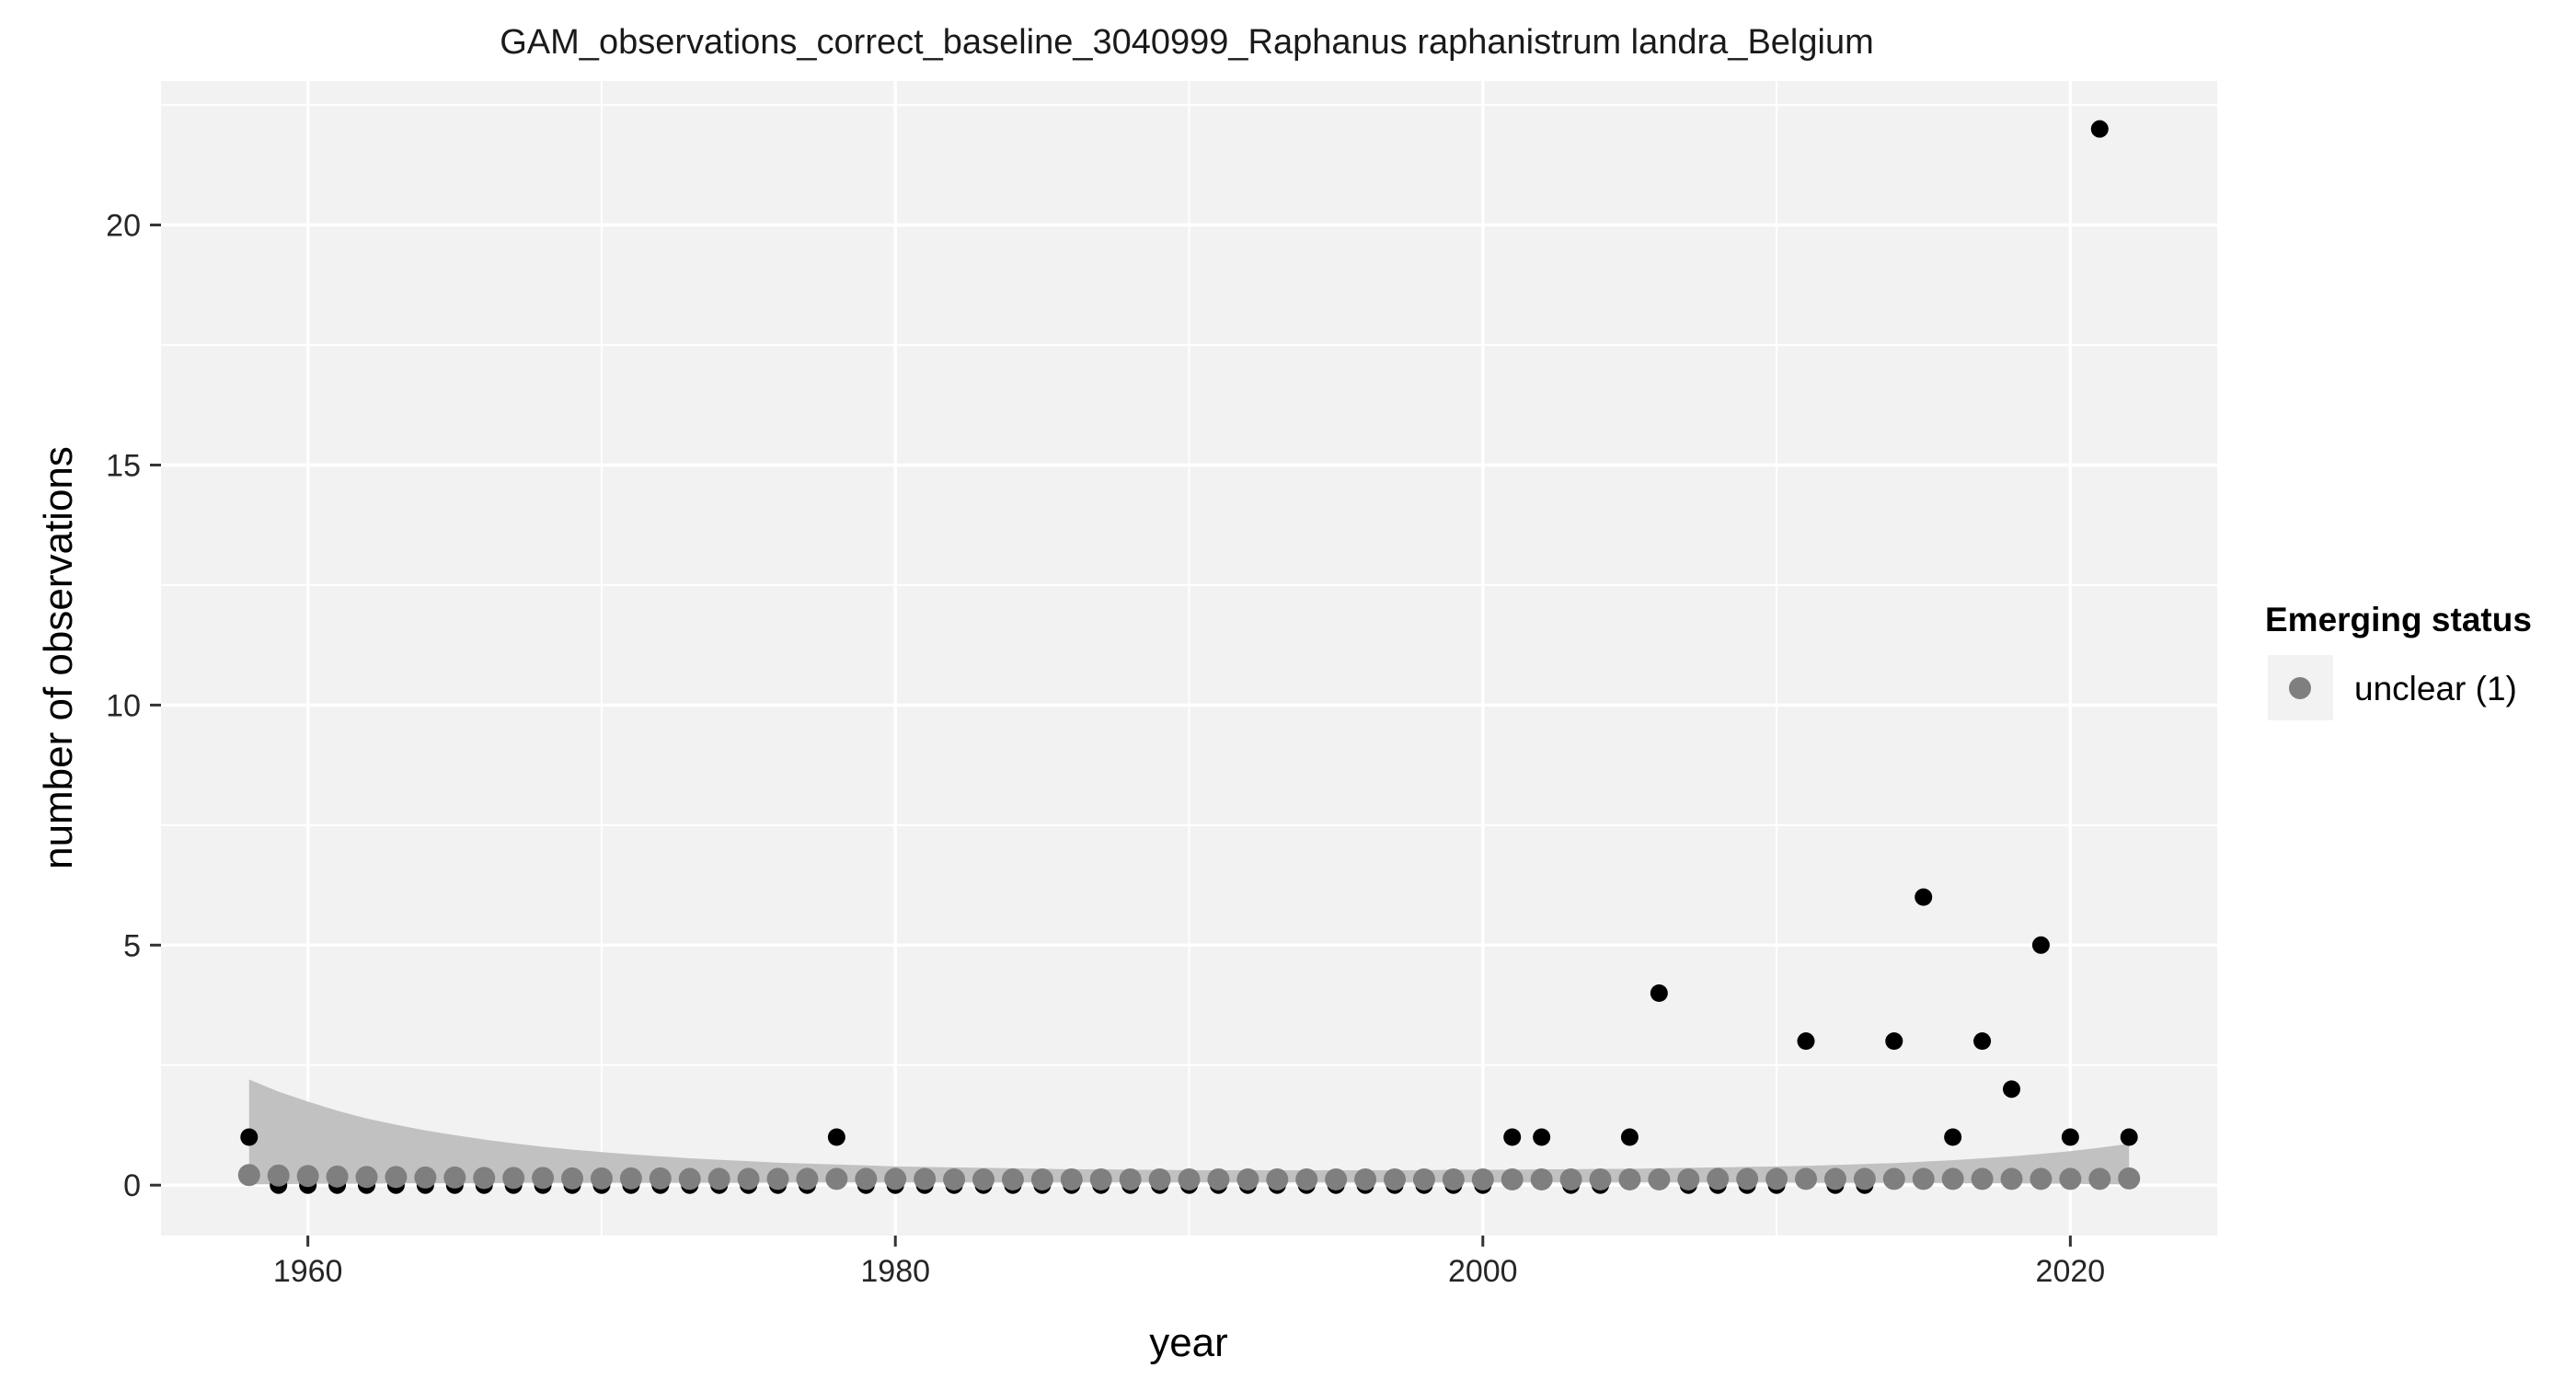  Describe the element at coordinates (2398, 660) in the screenshot. I see `legend: Emerging status unclear (1)` at that location.